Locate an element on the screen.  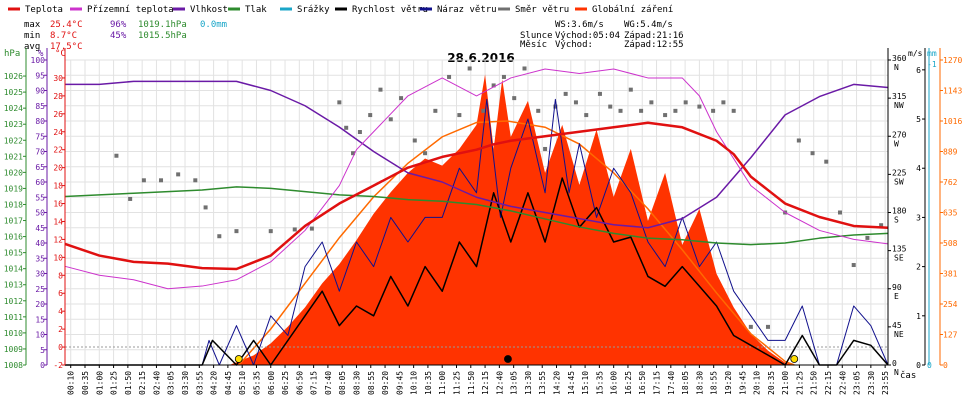
radiation-tick-label: 762 is located at coordinates (950, 182).